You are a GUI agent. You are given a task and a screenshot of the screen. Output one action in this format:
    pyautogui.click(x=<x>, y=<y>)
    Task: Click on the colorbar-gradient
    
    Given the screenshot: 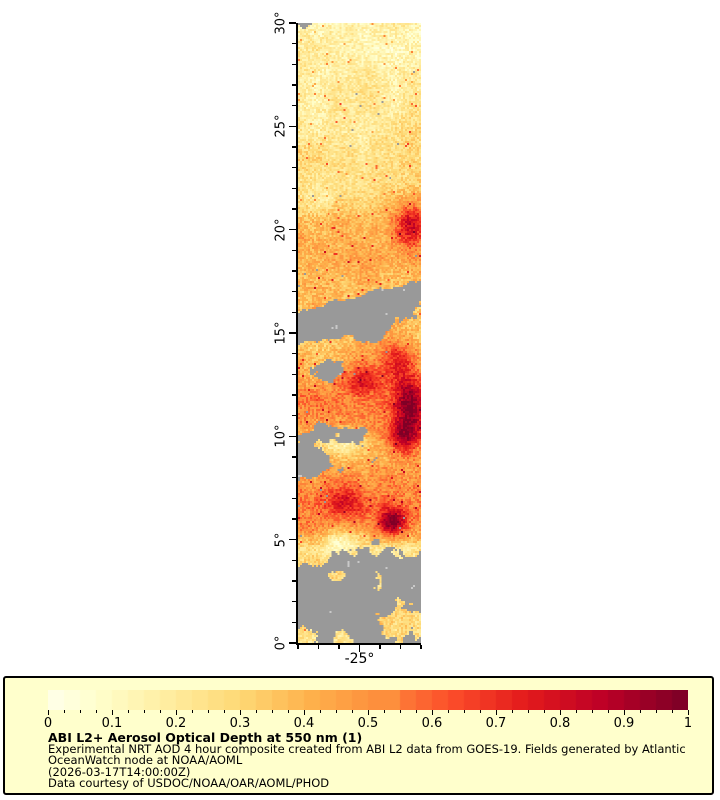 What is the action you would take?
    pyautogui.click(x=368, y=700)
    